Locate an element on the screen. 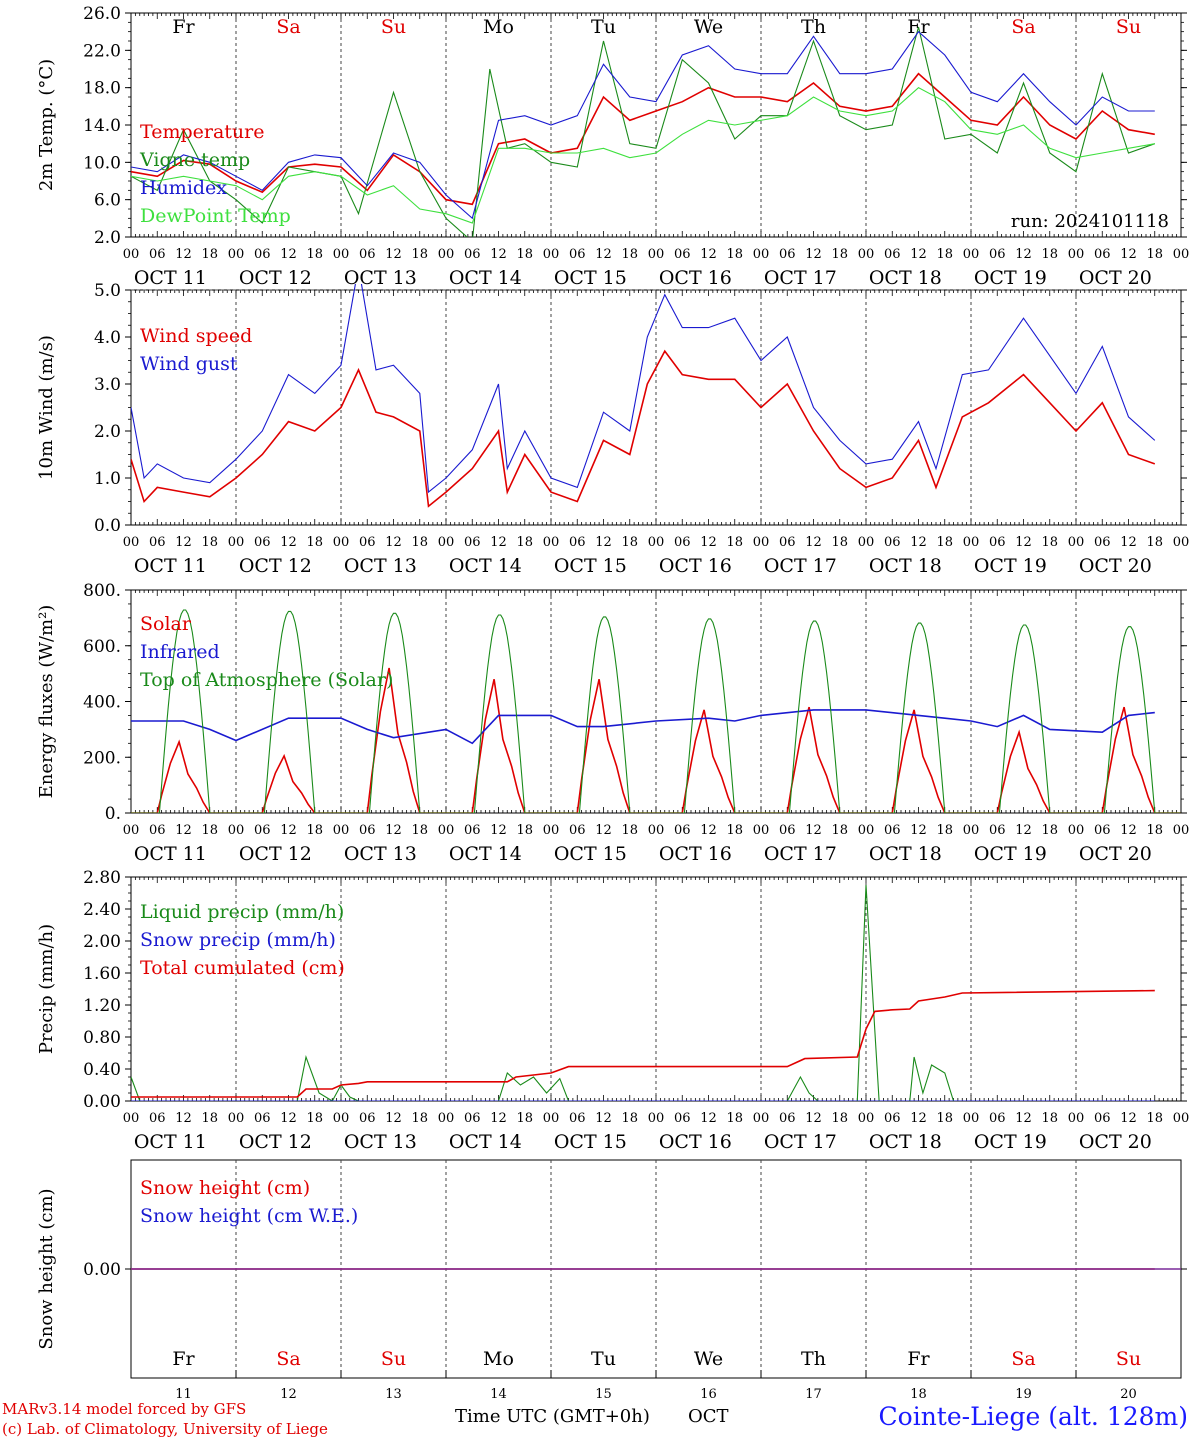 This screenshot has width=1194, height=1440. y-tick-label: 10.0 is located at coordinates (102, 163).